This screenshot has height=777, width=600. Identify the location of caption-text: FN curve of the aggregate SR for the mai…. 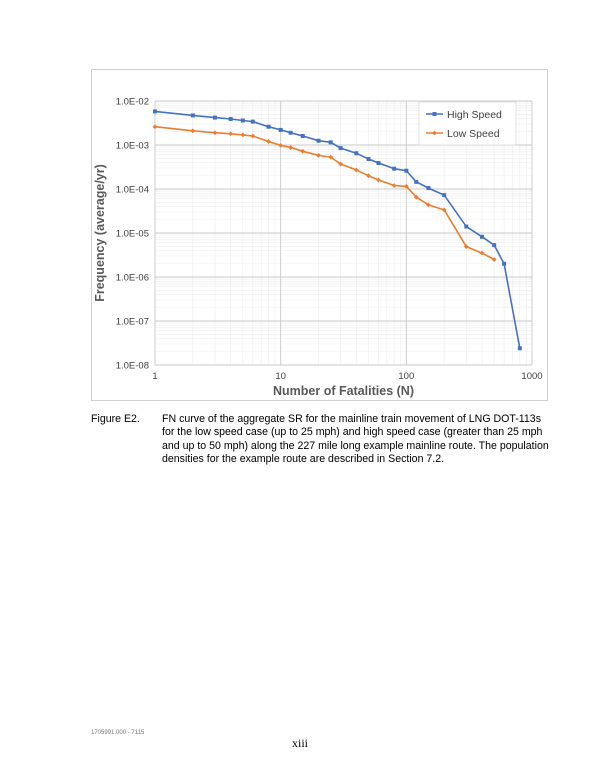
(355, 439).